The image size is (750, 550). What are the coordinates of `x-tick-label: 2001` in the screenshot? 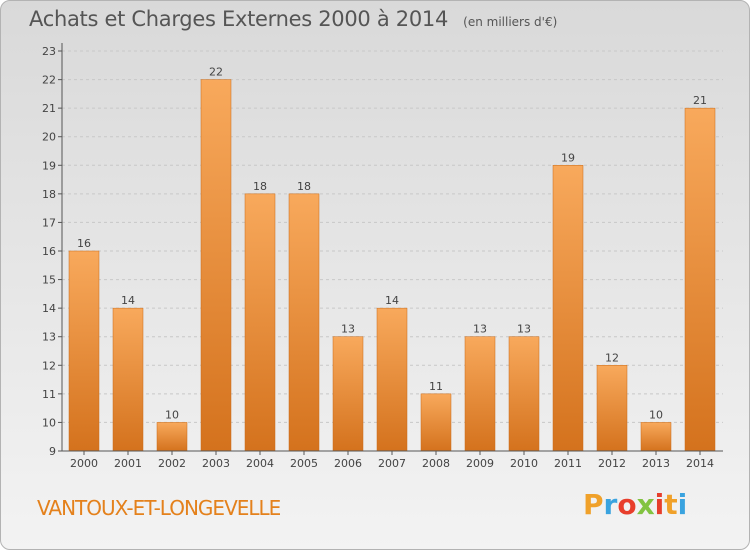 It's located at (128, 463).